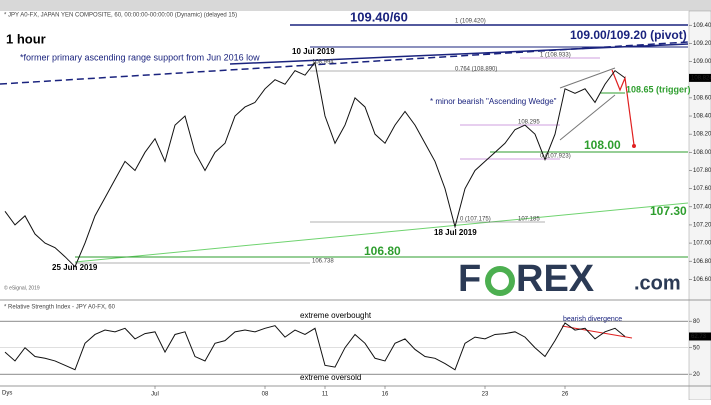 This screenshot has width=711, height=405. Describe the element at coordinates (696, 375) in the screenshot. I see `y-tick-label: 20` at that location.